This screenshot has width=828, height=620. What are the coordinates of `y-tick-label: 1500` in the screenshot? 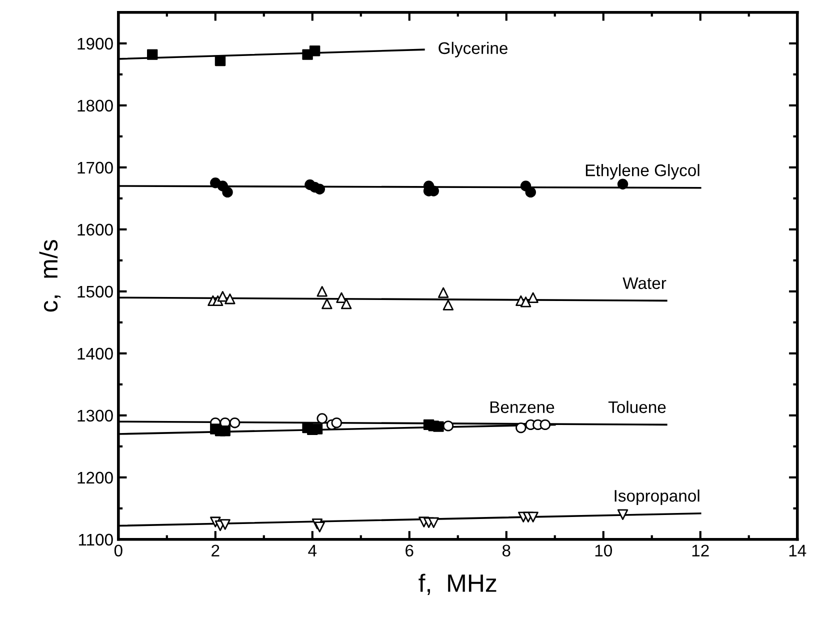 It's located at (95, 292).